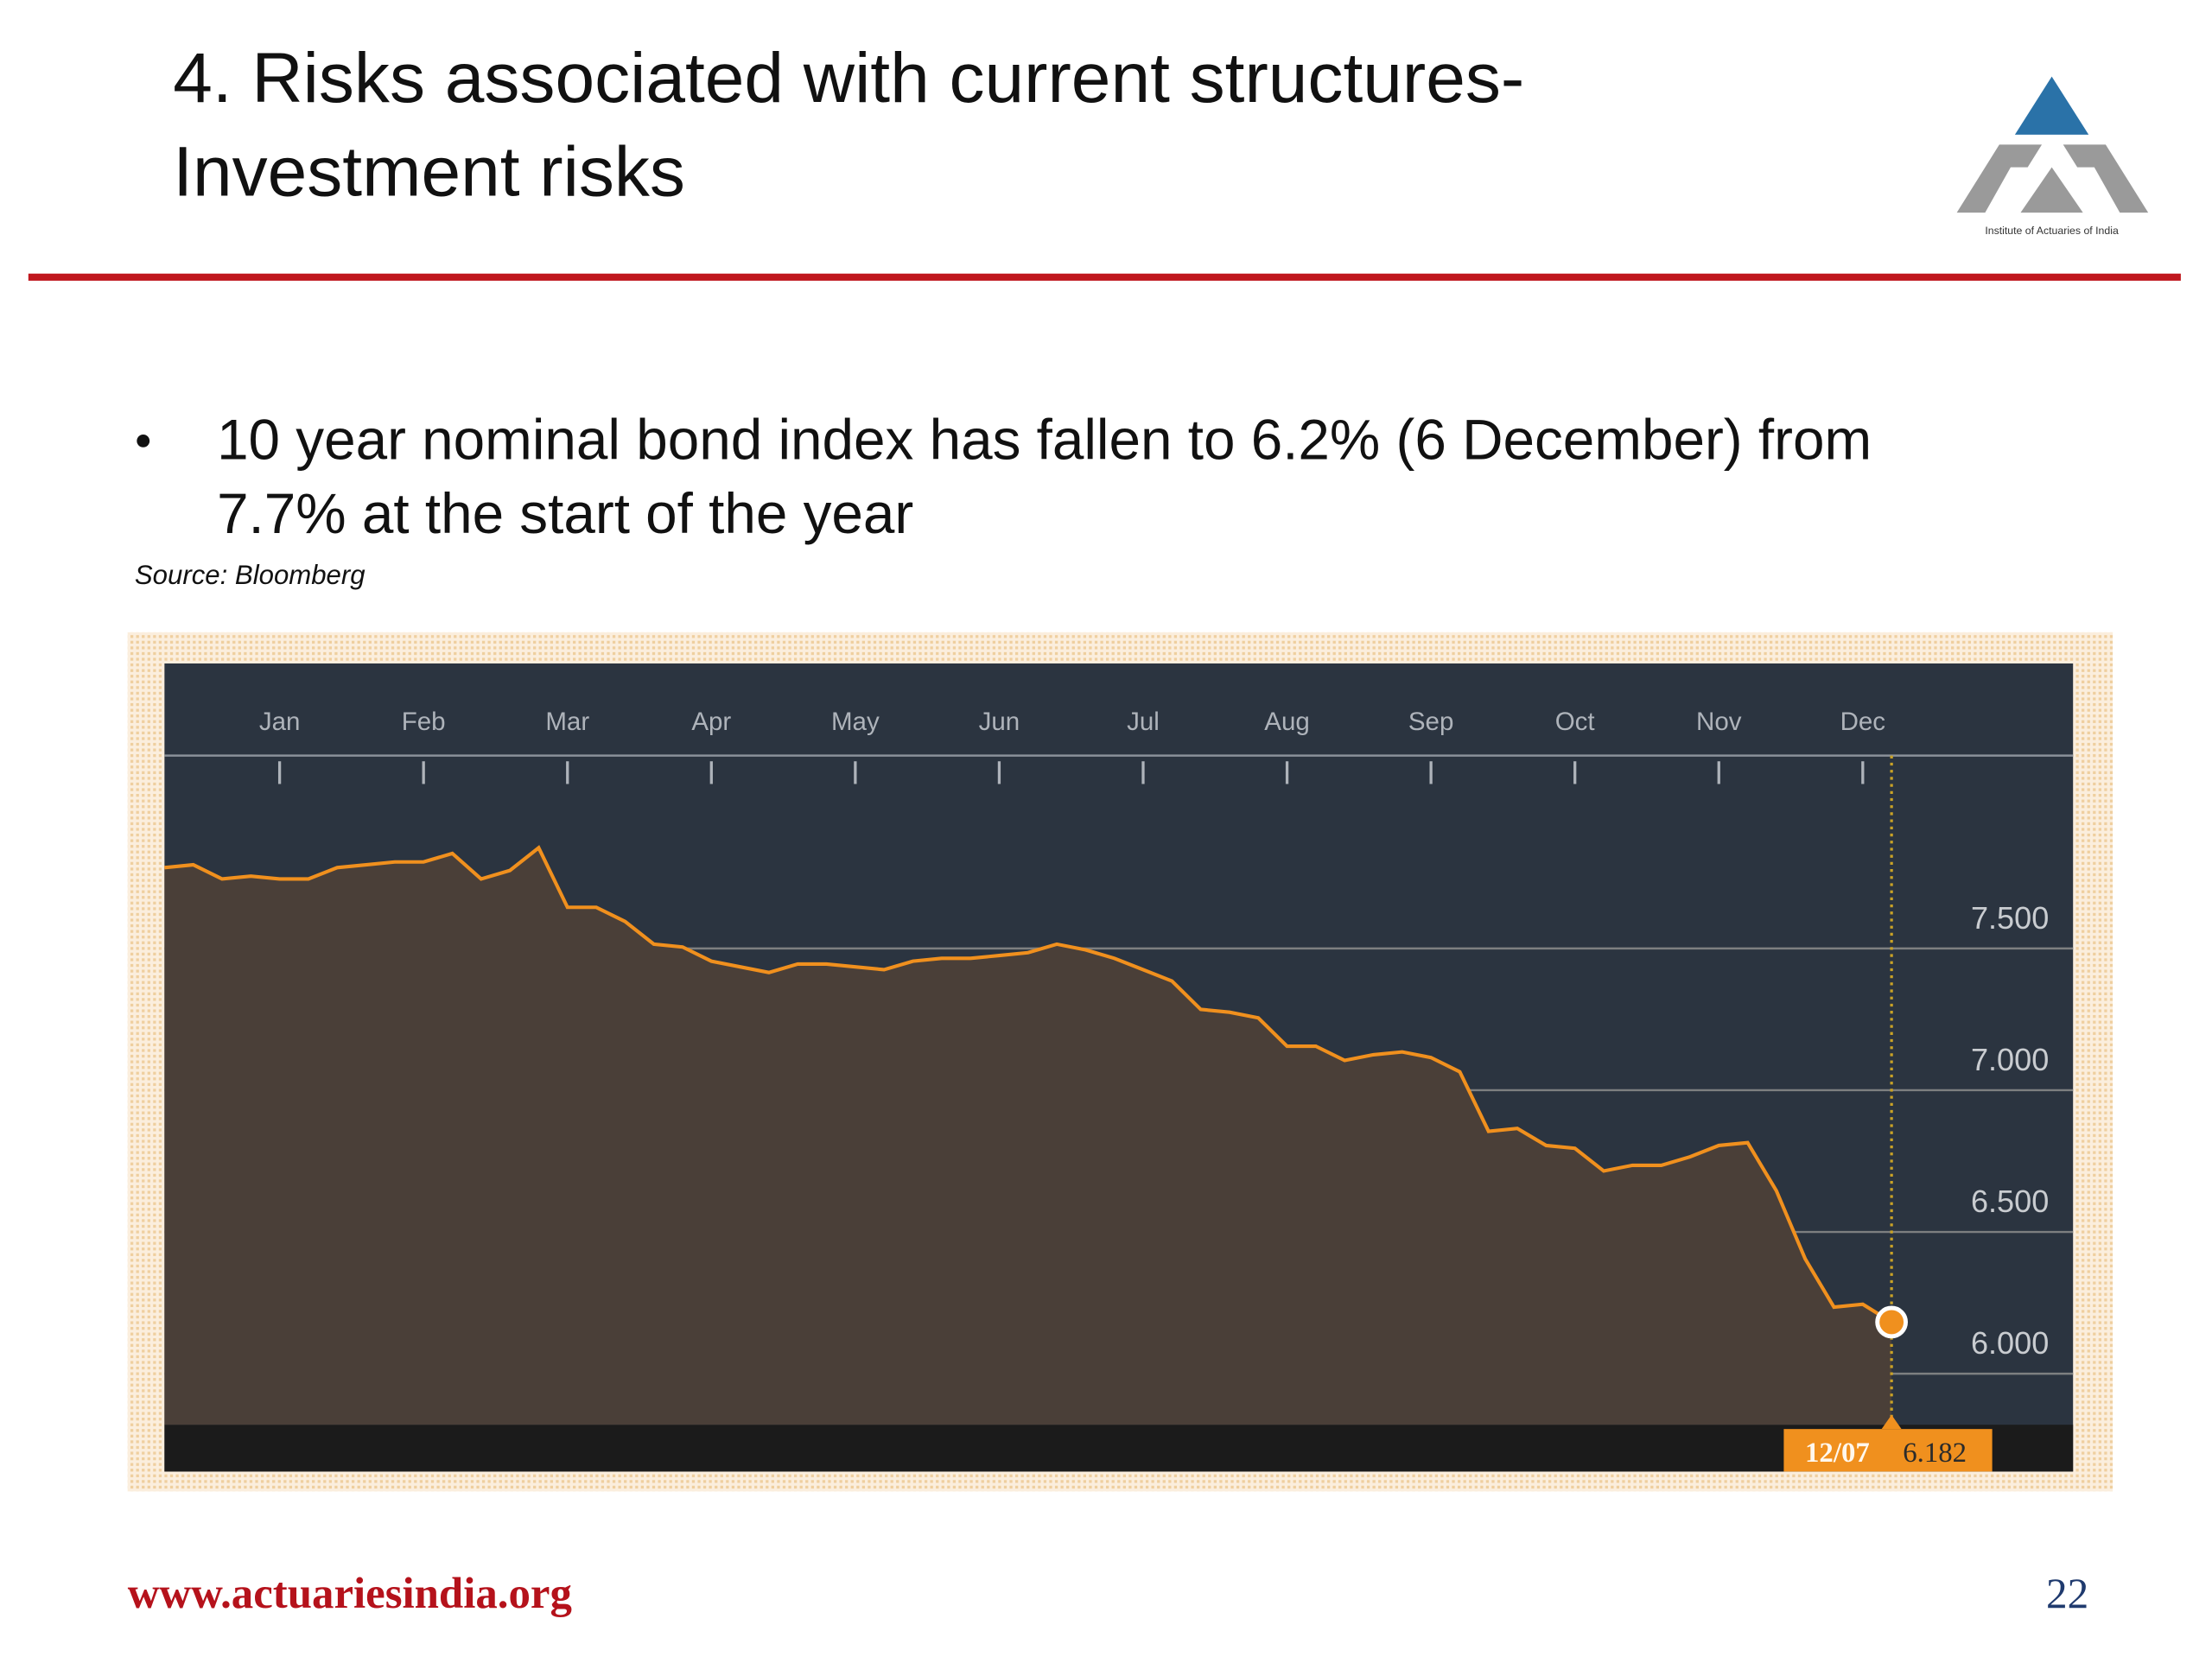  I want to click on bullet-marker, so click(143, 441).